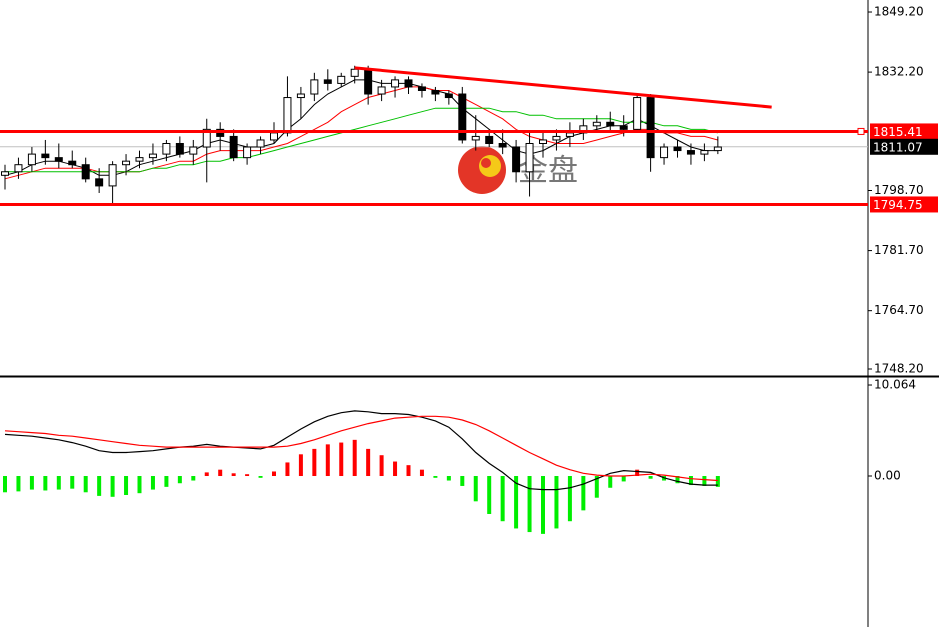  Describe the element at coordinates (899, 368) in the screenshot. I see `y-tick-label: 1748.20` at that location.